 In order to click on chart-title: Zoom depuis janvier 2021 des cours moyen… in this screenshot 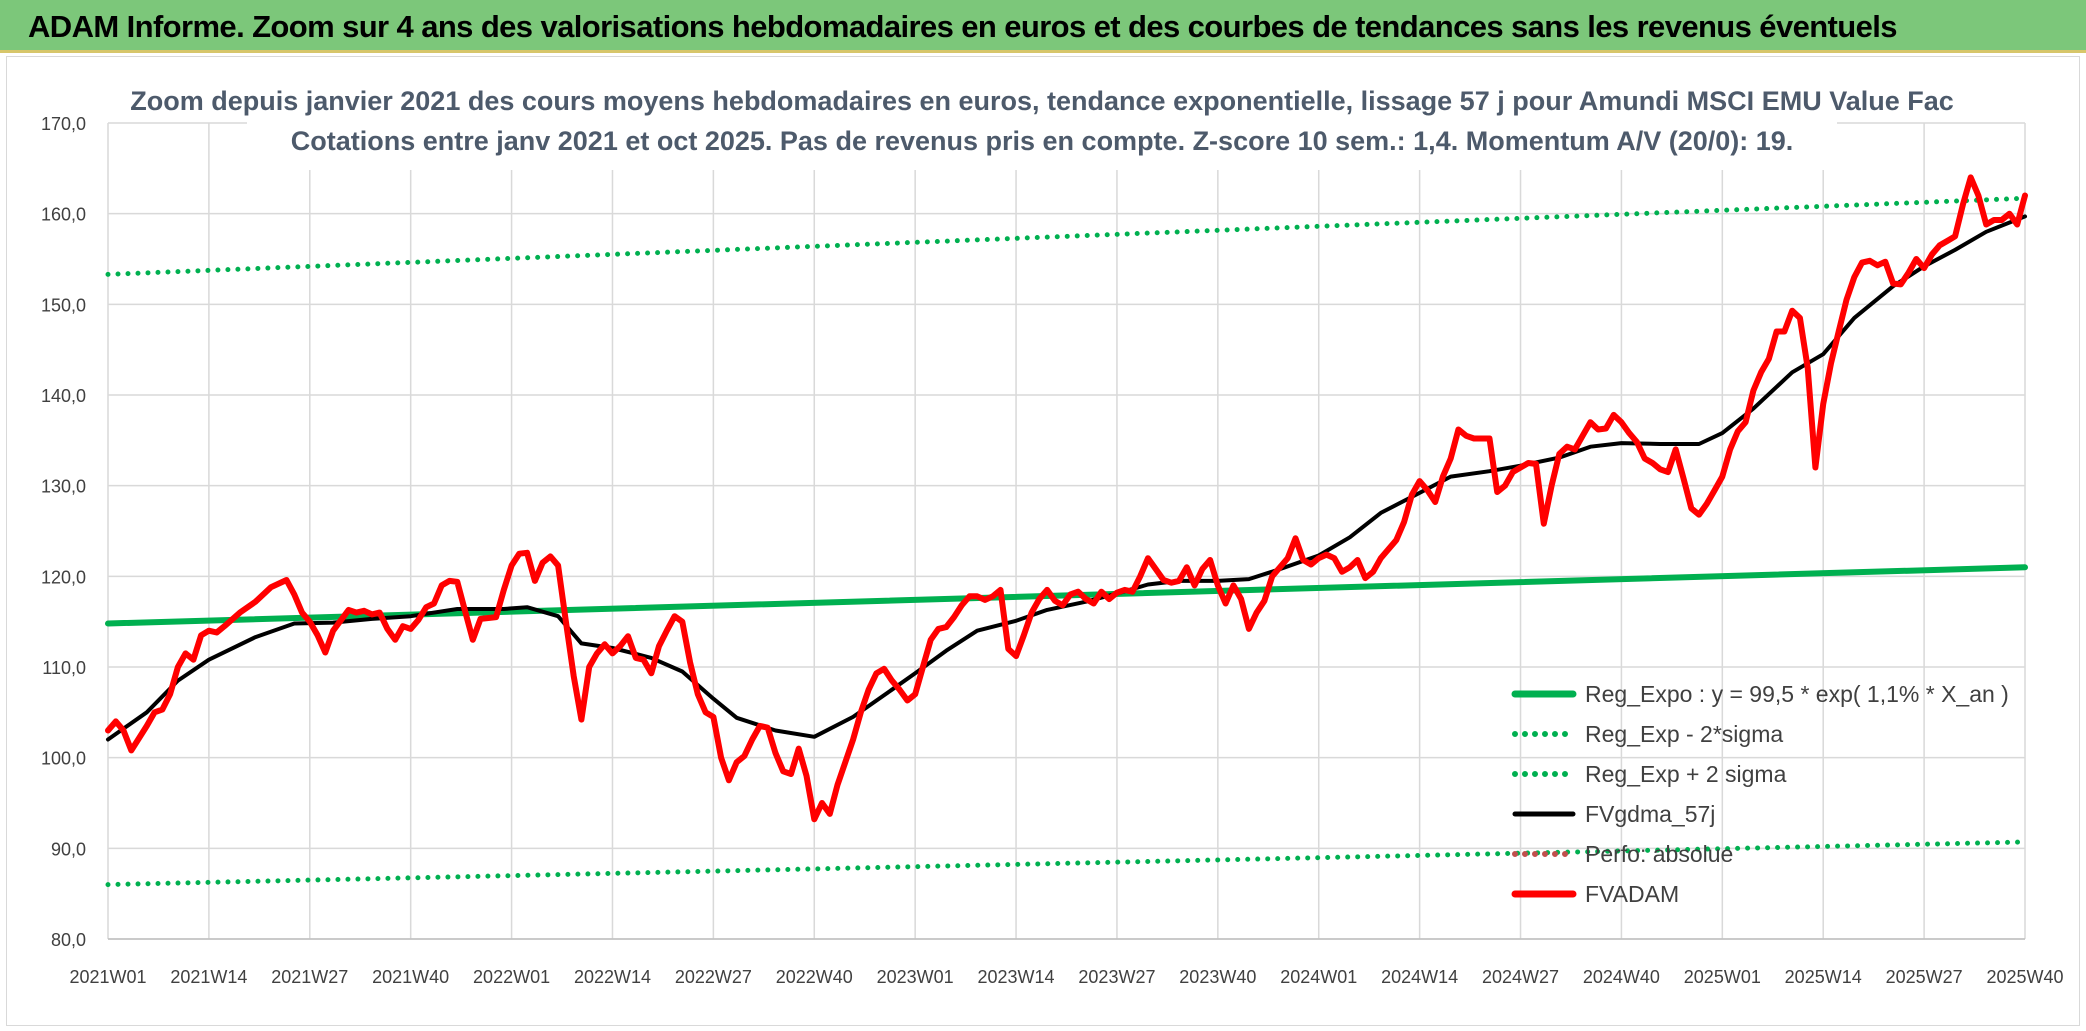, I will do `click(1042, 101)`.